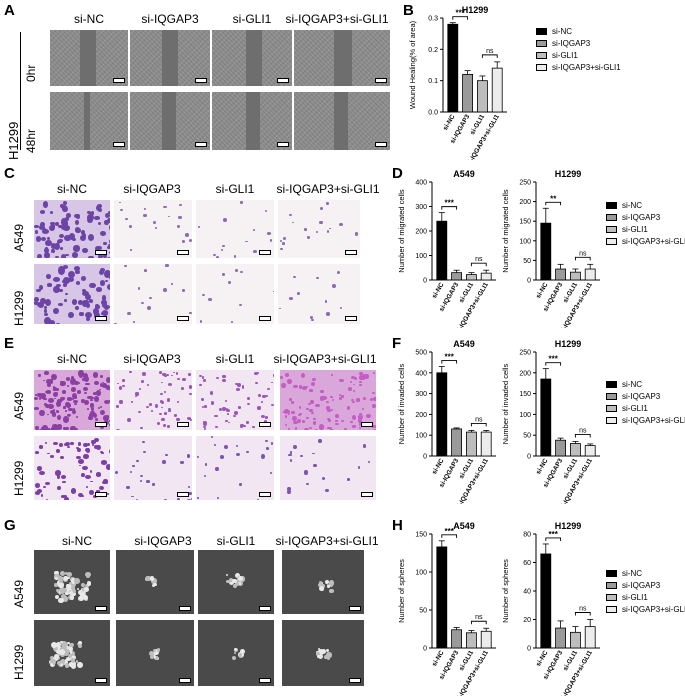 This screenshot has width=685, height=700. I want to click on col-header-si-nc: si-NC, so click(77, 541).